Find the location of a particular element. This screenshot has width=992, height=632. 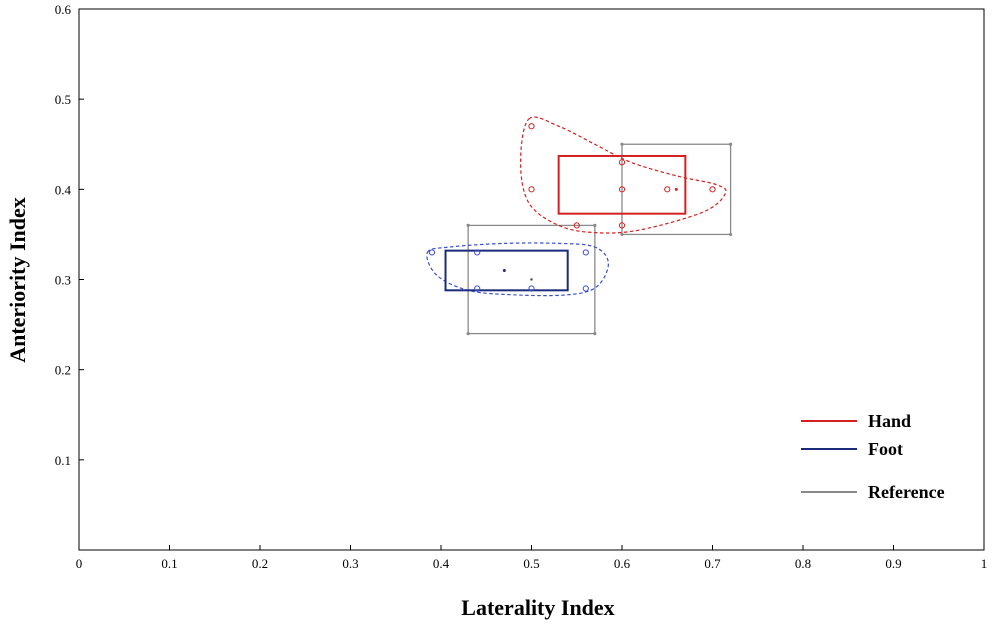

data-layer is located at coordinates (579, 226).